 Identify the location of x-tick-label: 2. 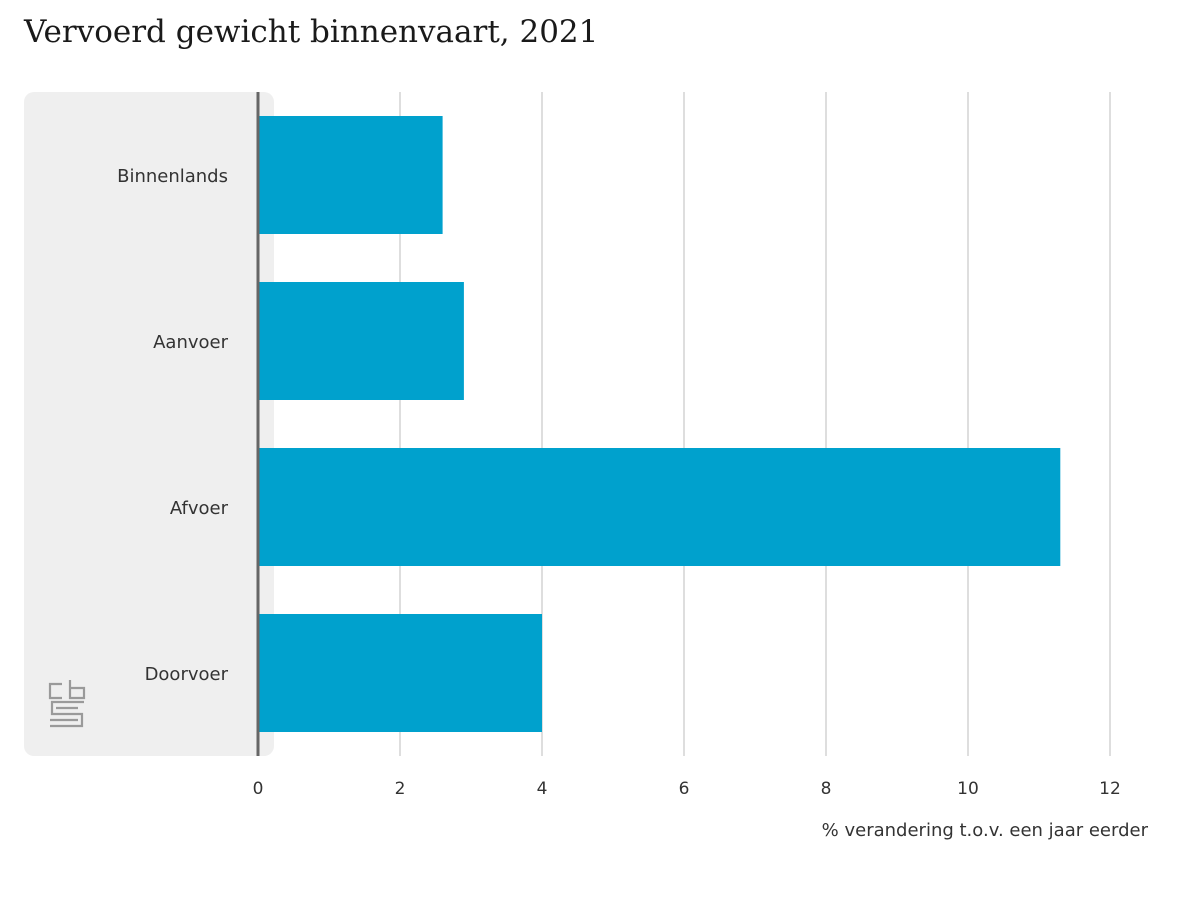
(400, 789).